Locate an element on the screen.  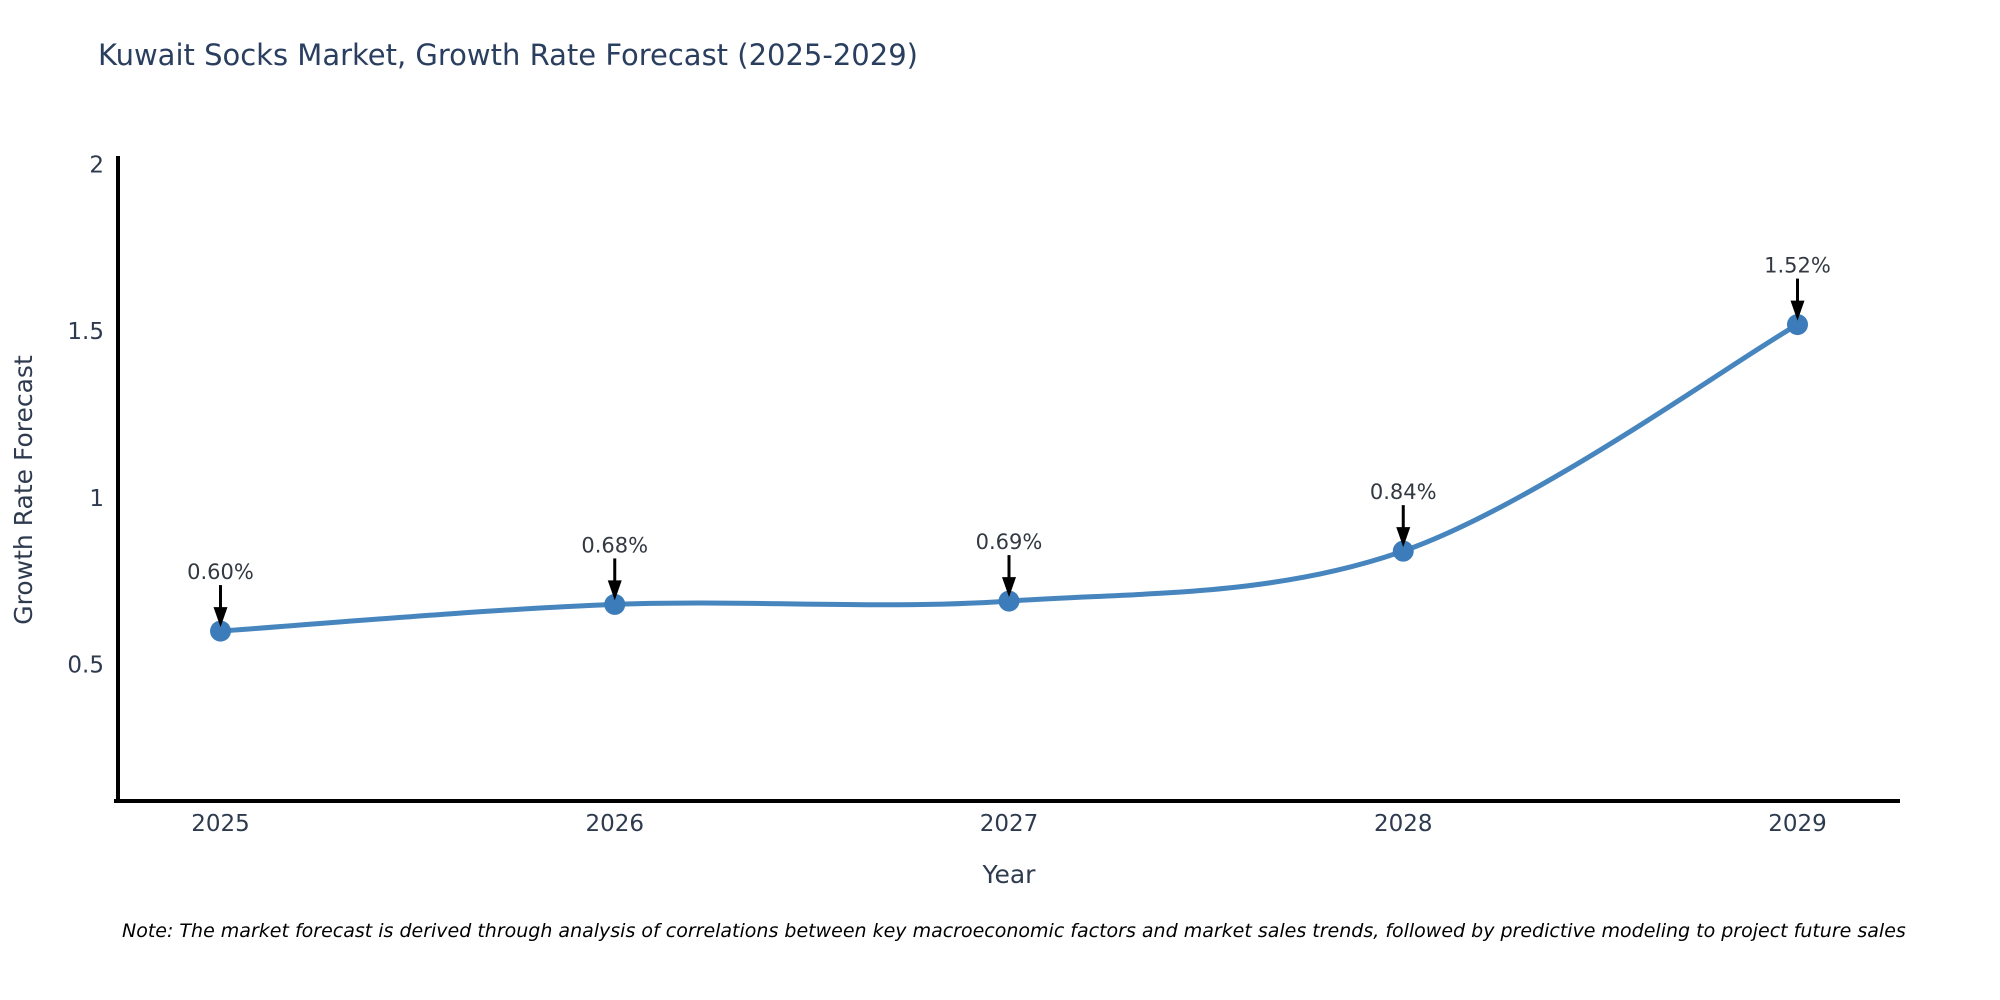
x-axis-tick-label: 2026 is located at coordinates (614, 824).